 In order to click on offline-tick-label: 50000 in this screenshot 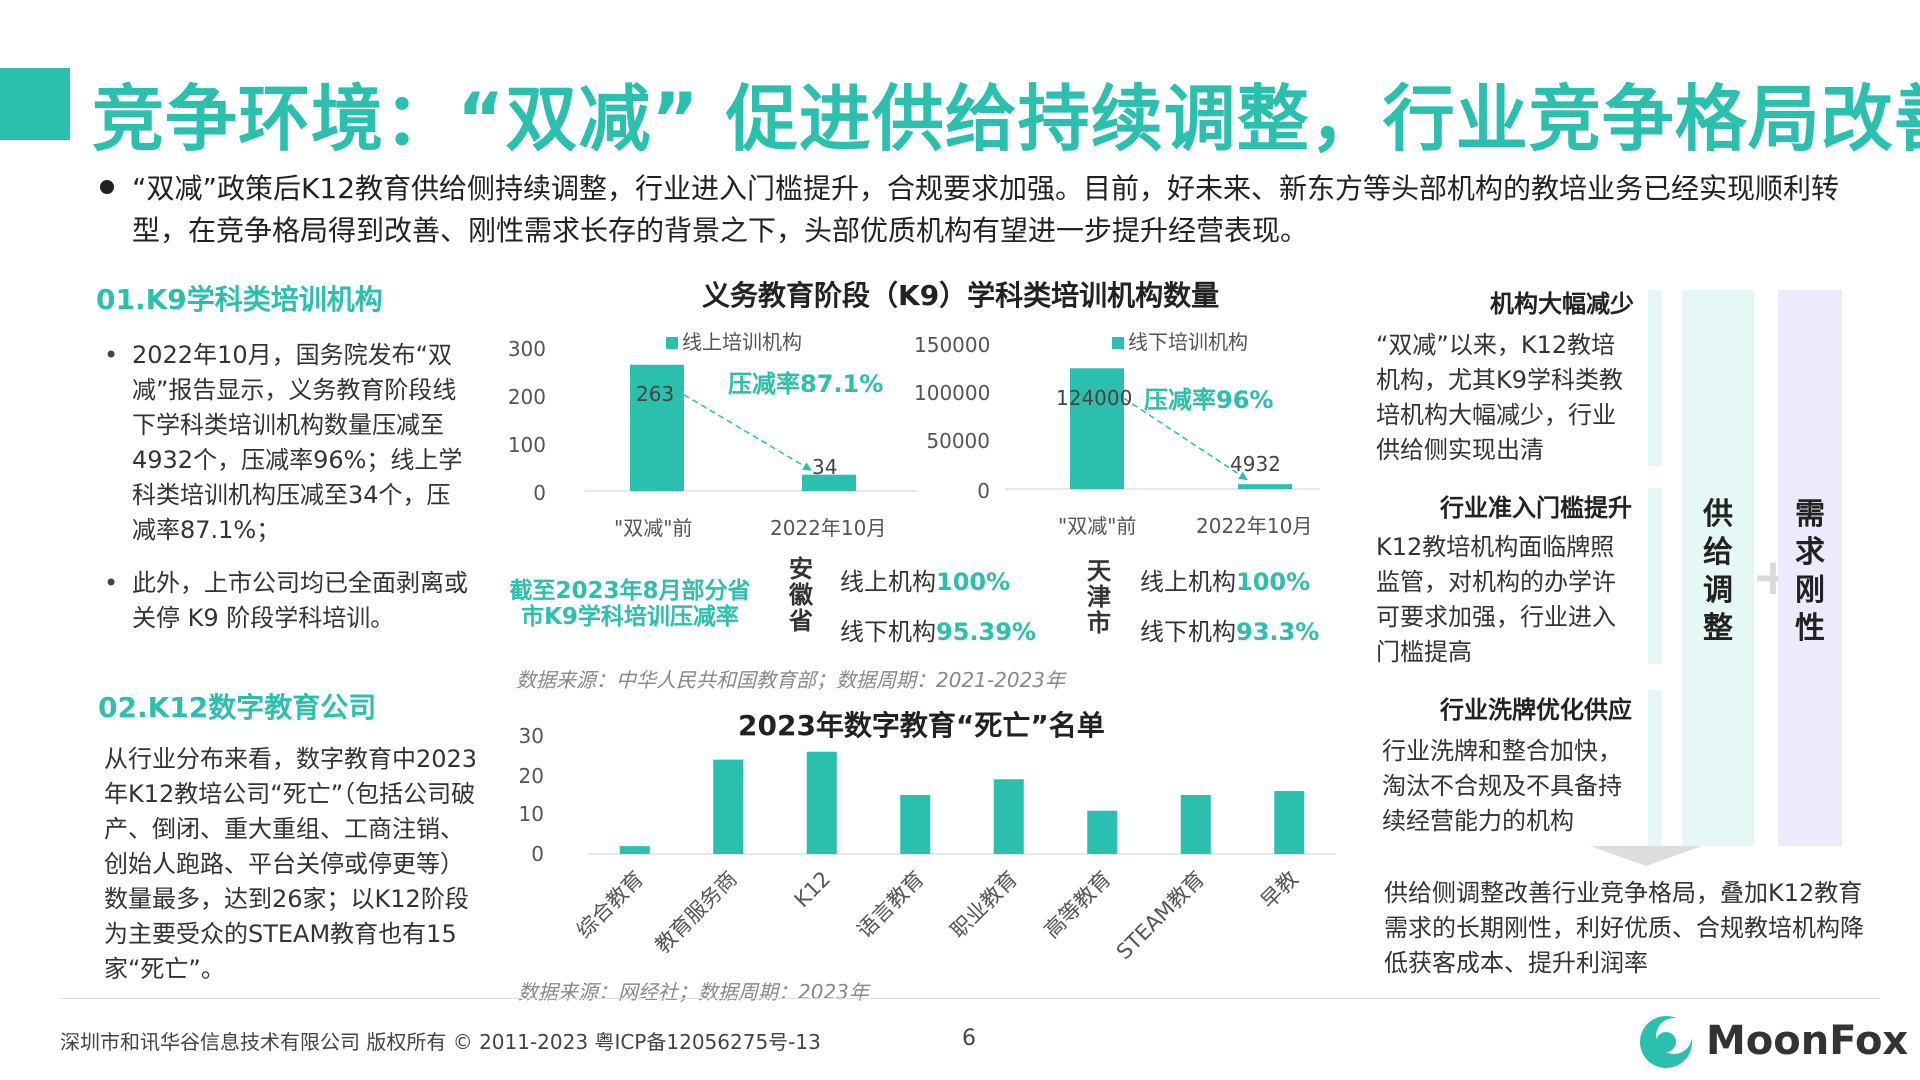, I will do `click(958, 441)`.